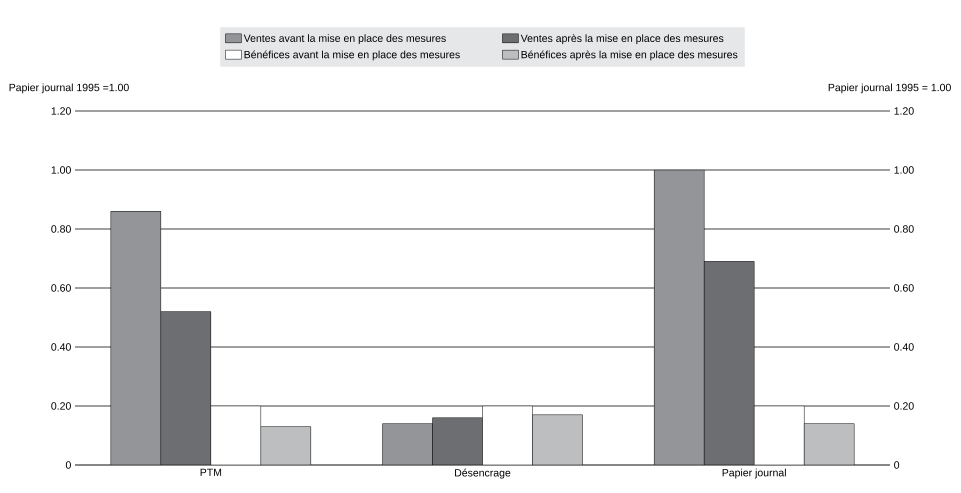 Image resolution: width=961 pixels, height=493 pixels. I want to click on legend-label: Bénéfices après la mise en place des mesures, so click(630, 55).